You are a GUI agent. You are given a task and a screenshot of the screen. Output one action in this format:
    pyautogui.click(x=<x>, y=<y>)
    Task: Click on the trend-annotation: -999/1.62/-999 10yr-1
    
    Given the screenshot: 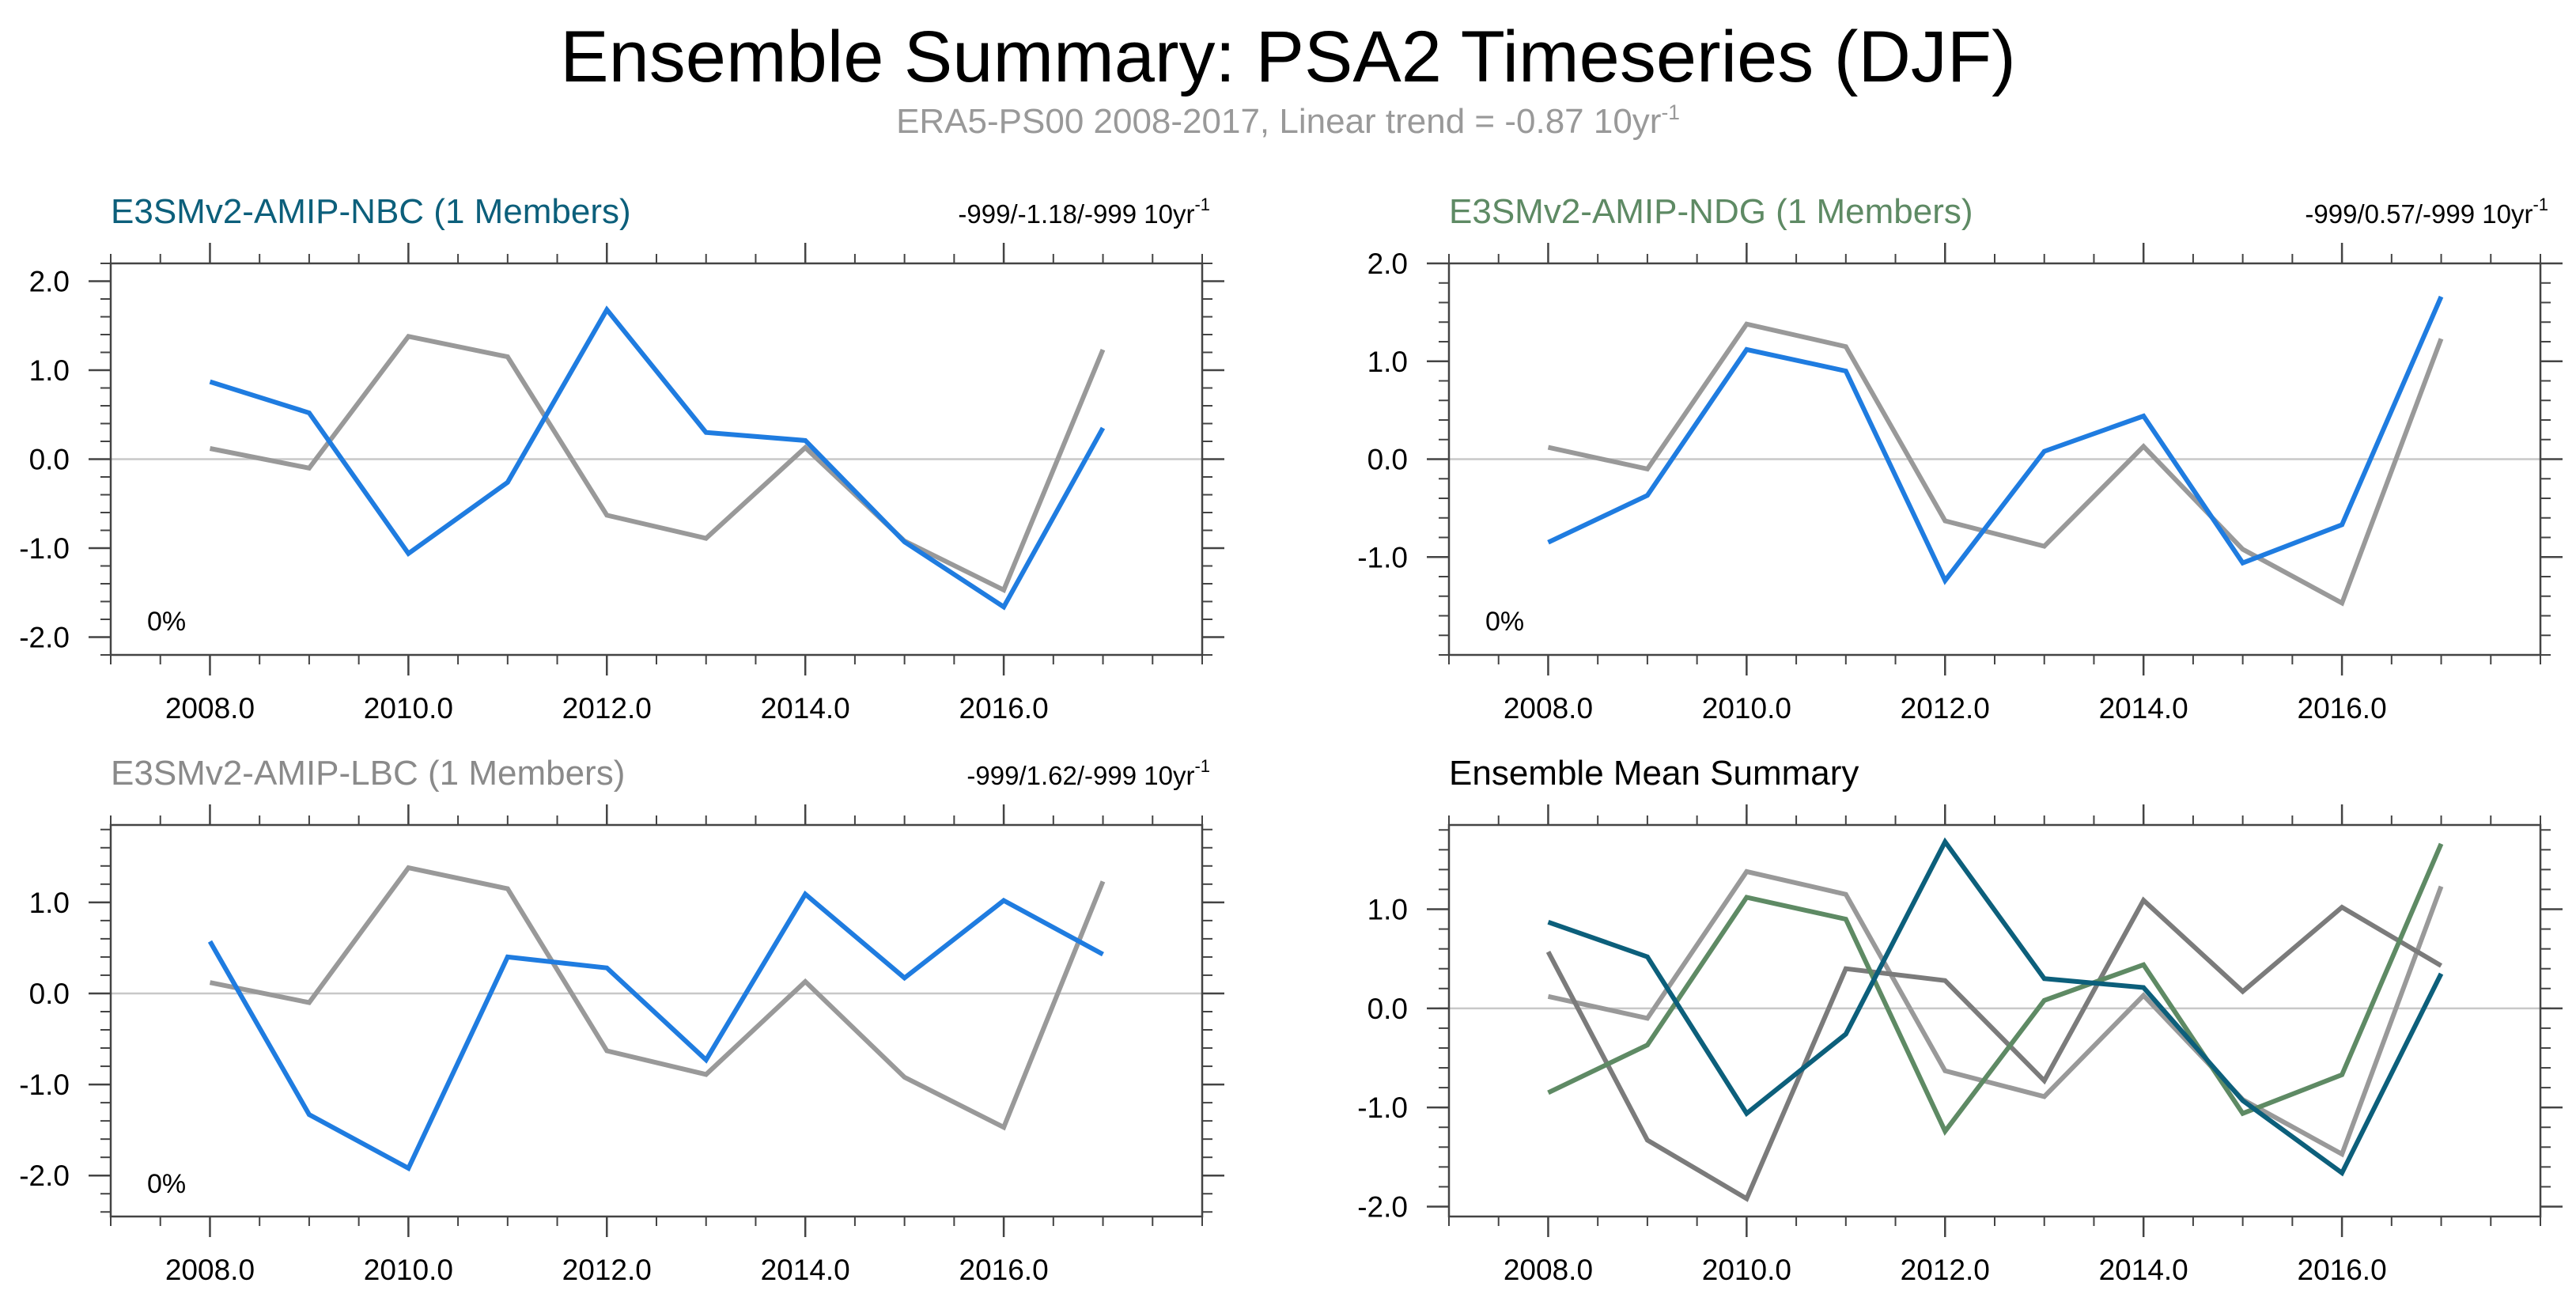 What is the action you would take?
    pyautogui.click(x=1088, y=773)
    